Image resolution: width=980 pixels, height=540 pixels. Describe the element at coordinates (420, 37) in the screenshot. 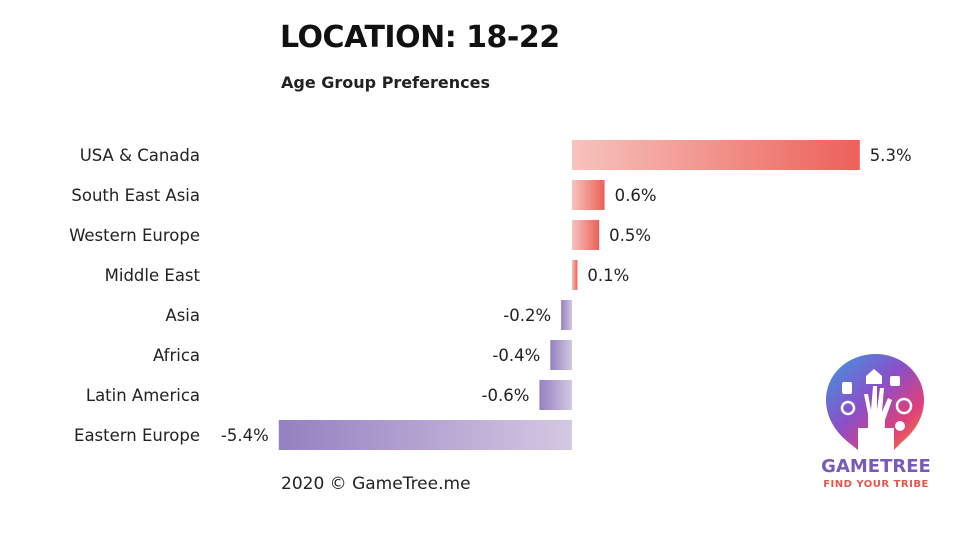

I see `chart-title: LOCATION: 18-22` at that location.